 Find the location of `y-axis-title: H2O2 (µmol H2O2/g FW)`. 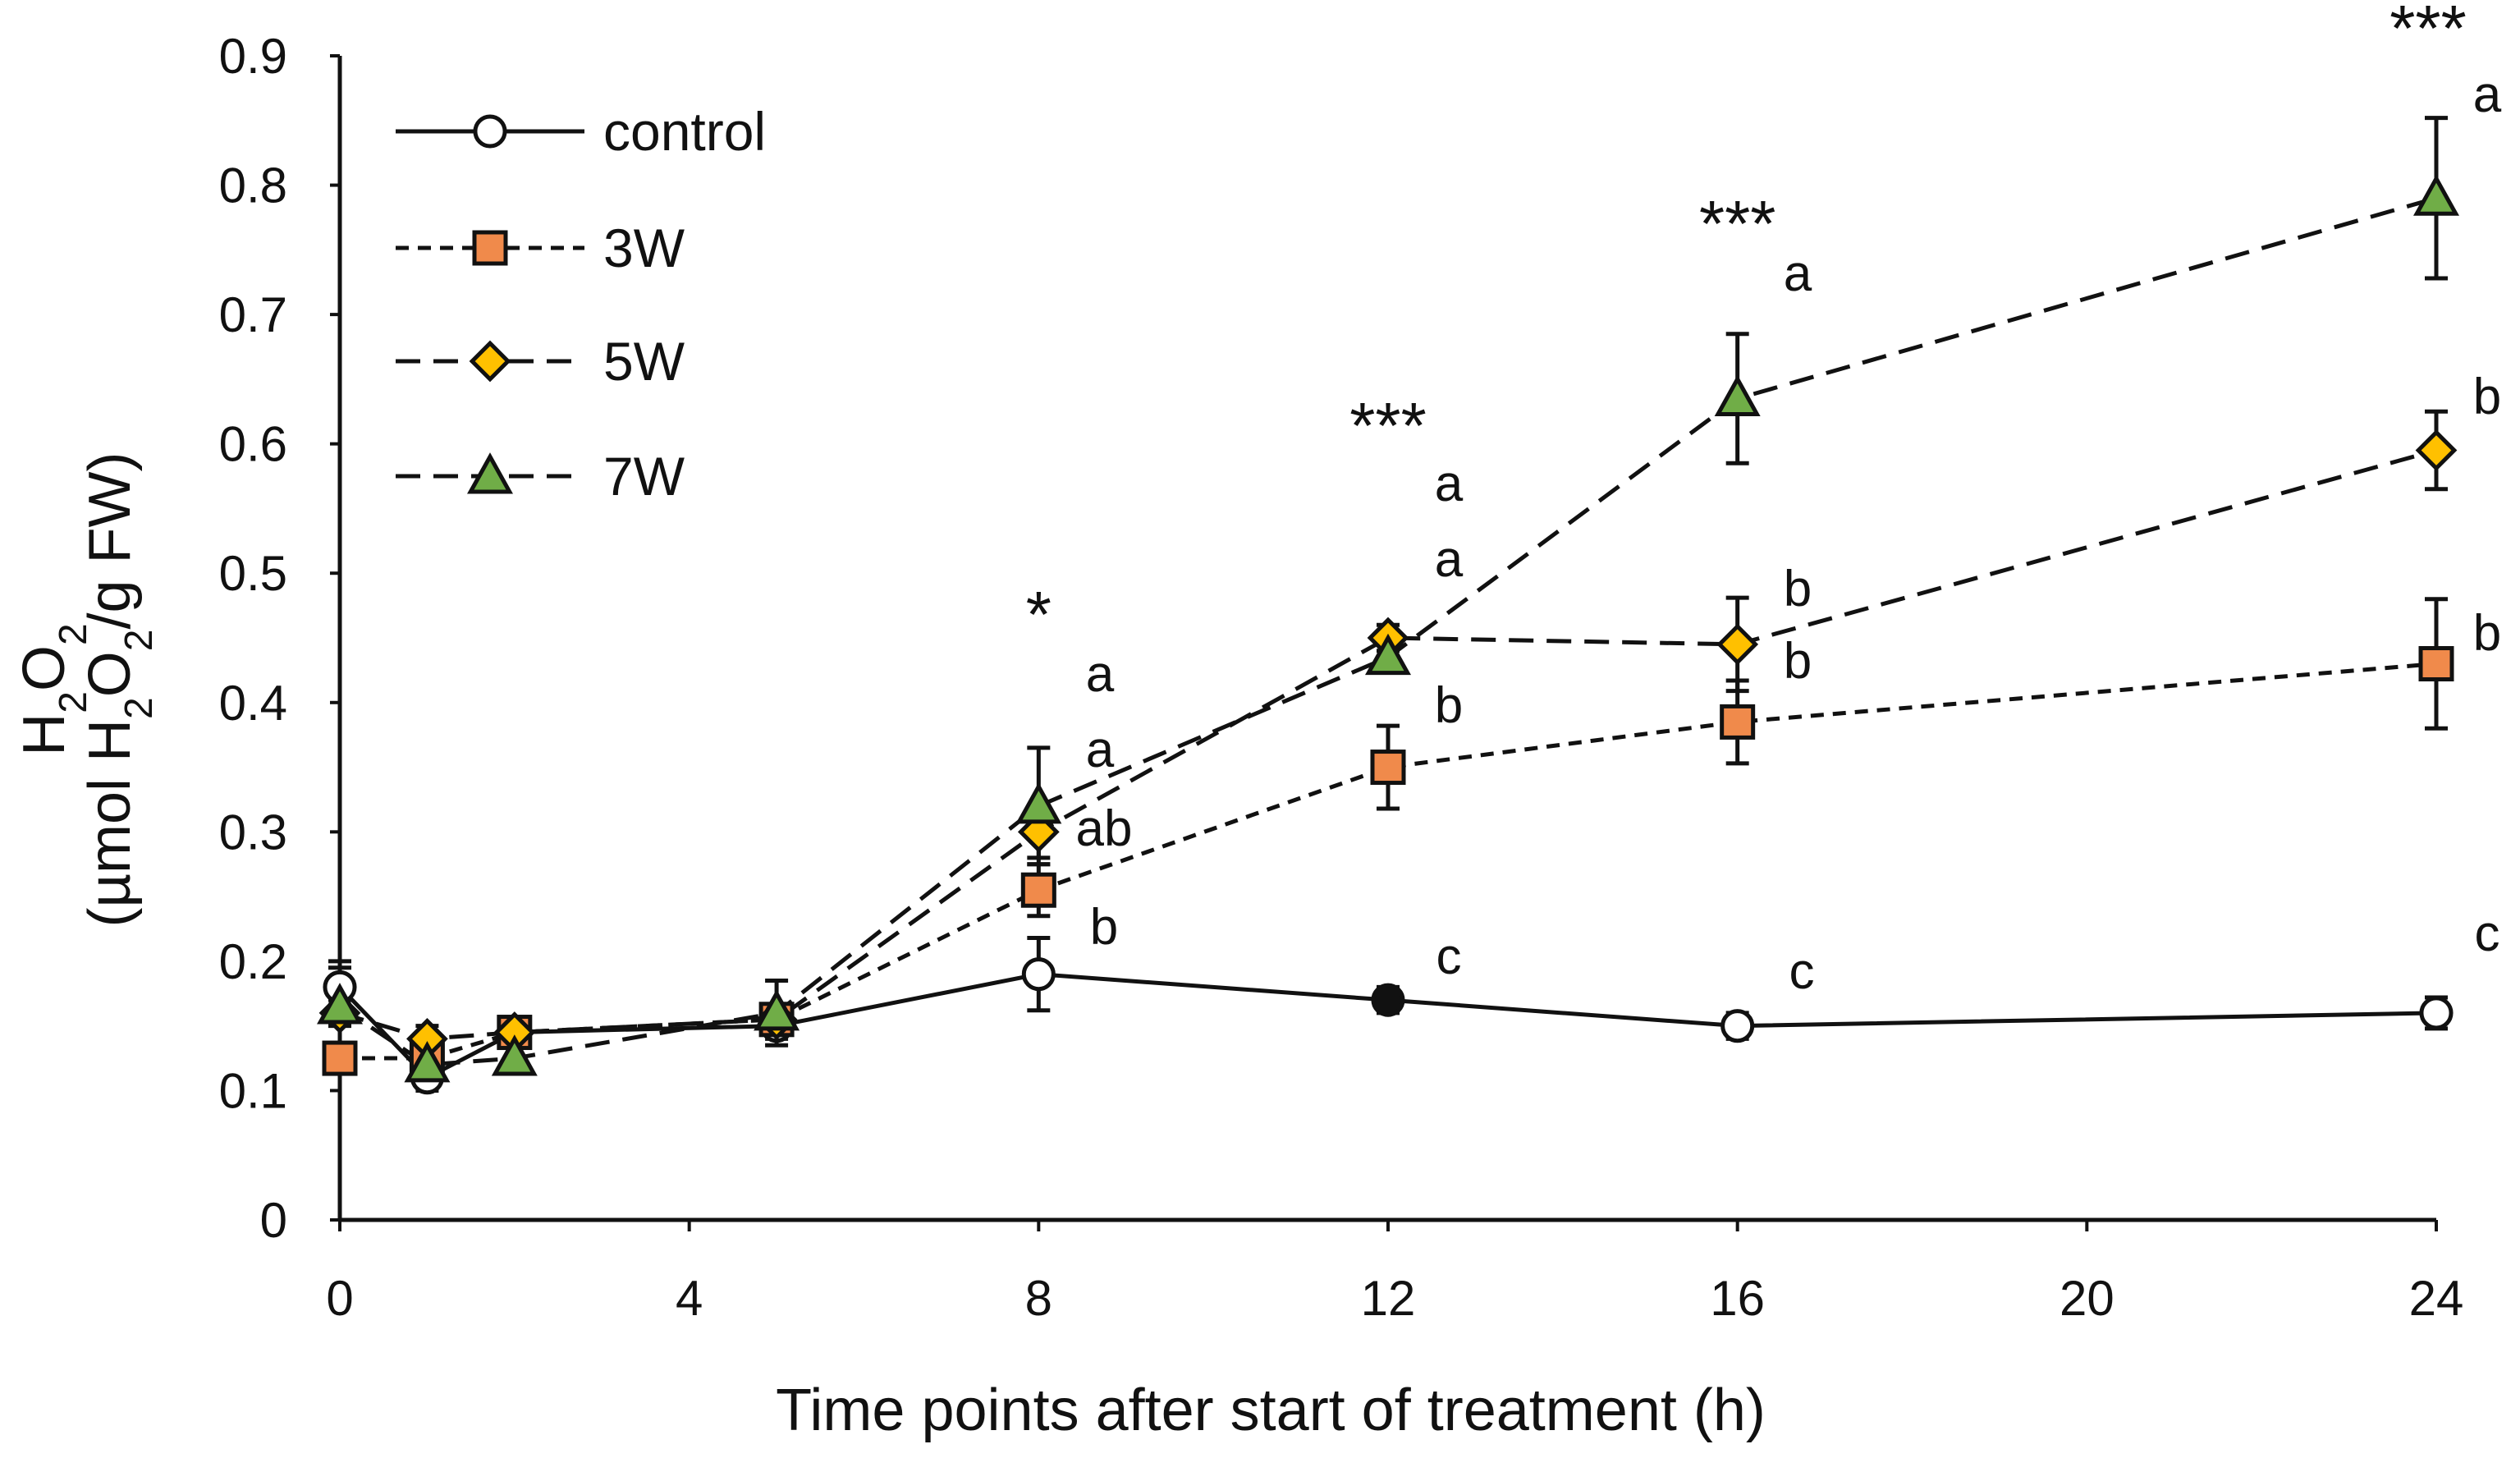

y-axis-title: H2O2 (µmol H2O2/g FW) is located at coordinates (86, 690).